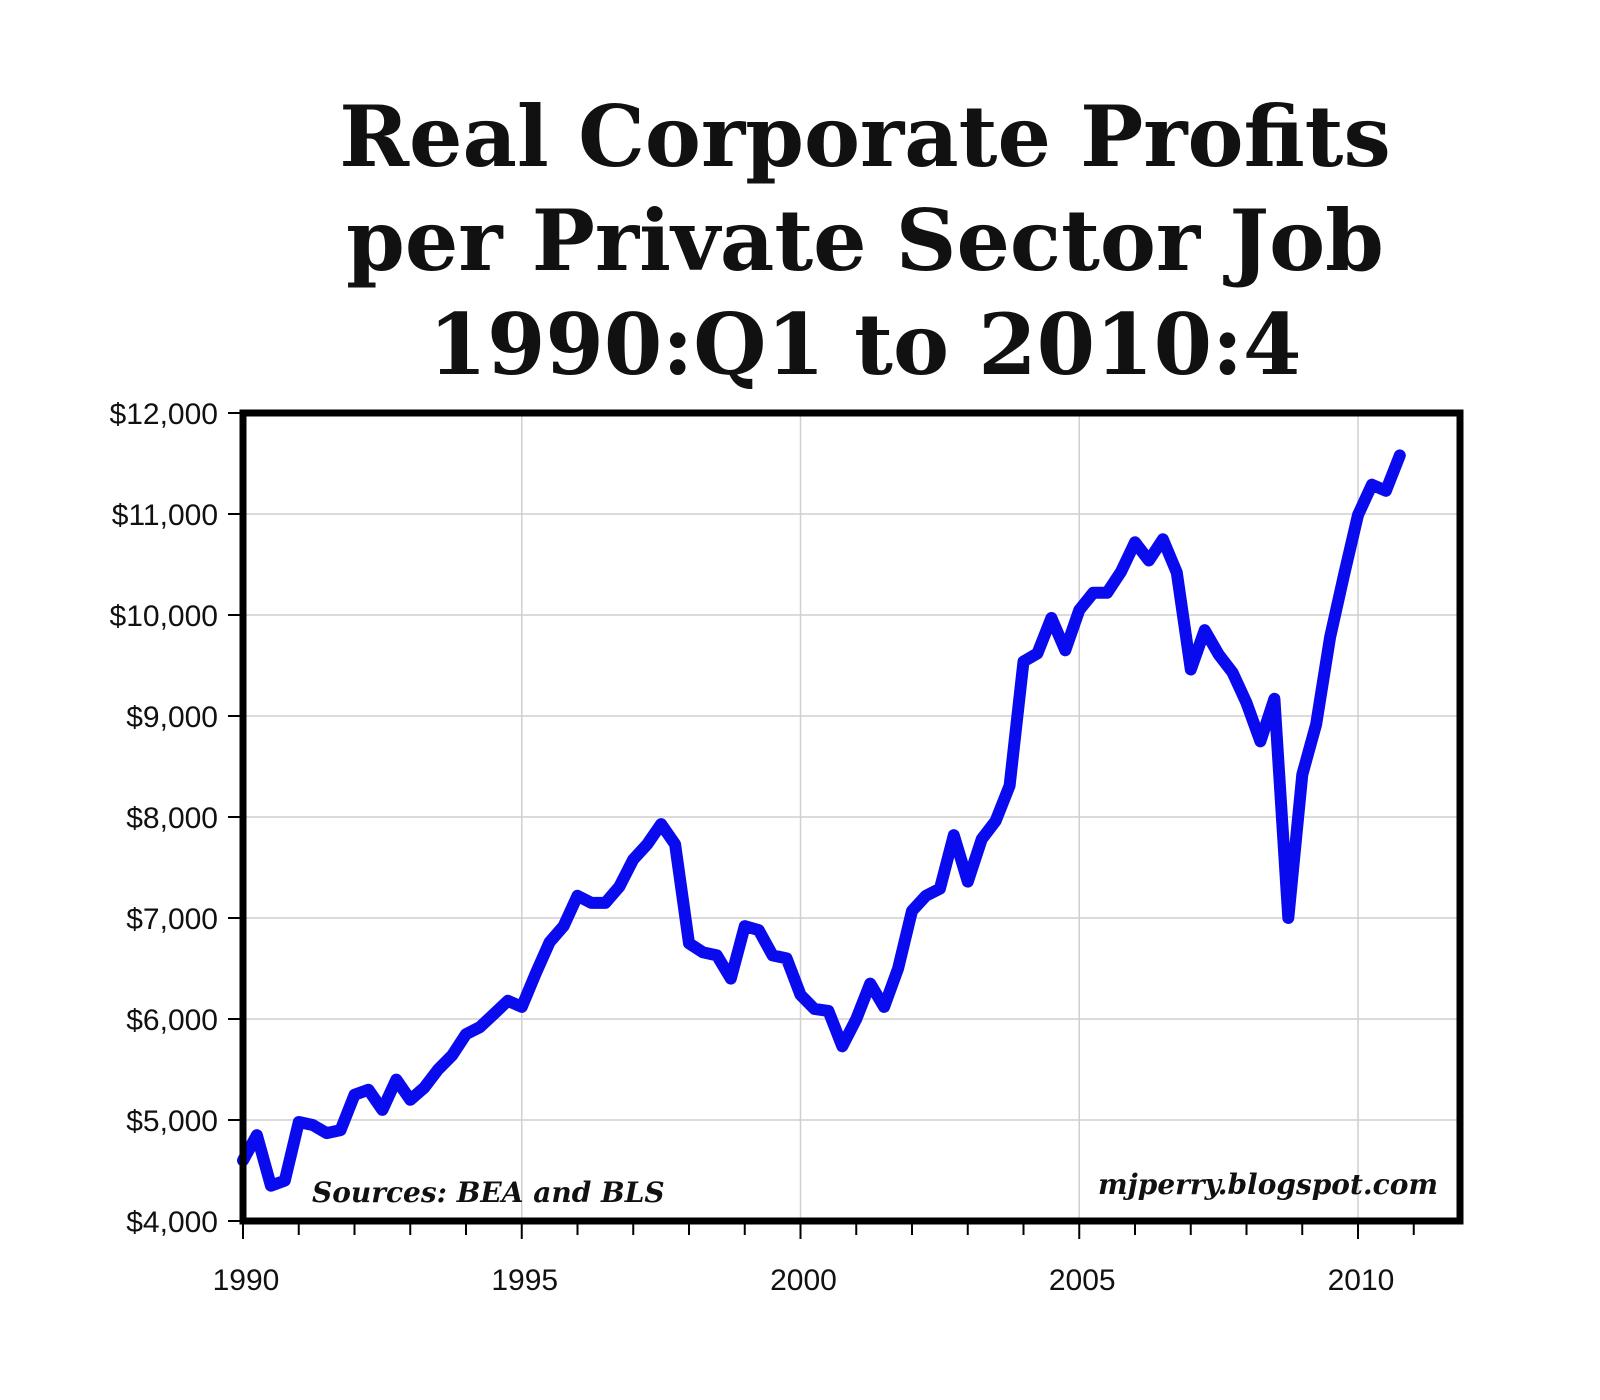  I want to click on x-tick-label: 1990, so click(246, 1280).